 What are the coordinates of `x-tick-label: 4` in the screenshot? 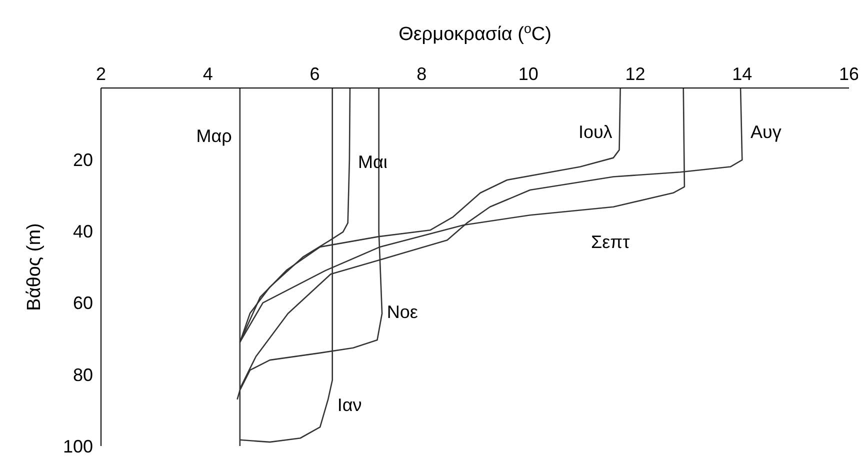 It's located at (207, 74).